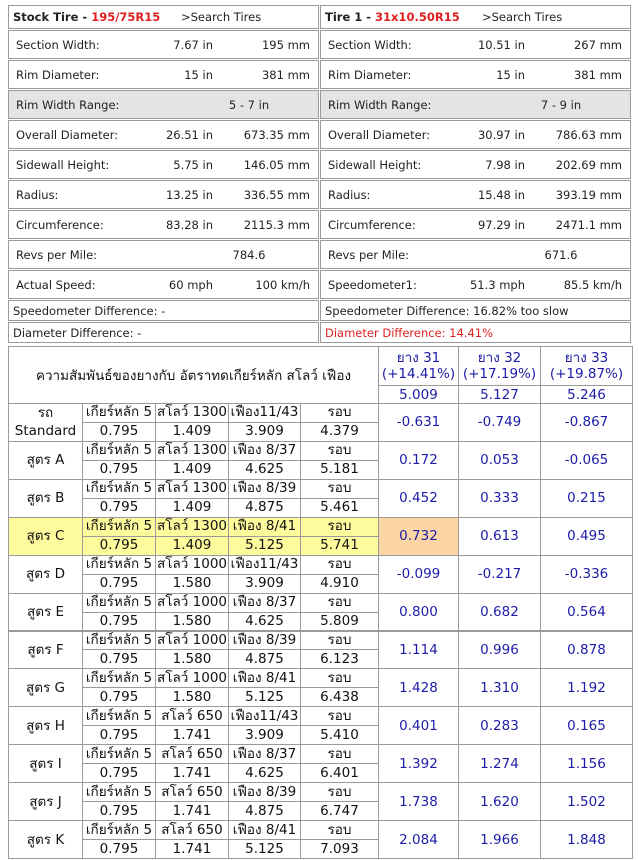 Image resolution: width=638 pixels, height=860 pixels. Describe the element at coordinates (163, 164) in the screenshot. I see `spec-row: Sidewall Height: 5.75 in 146.05 mm` at that location.